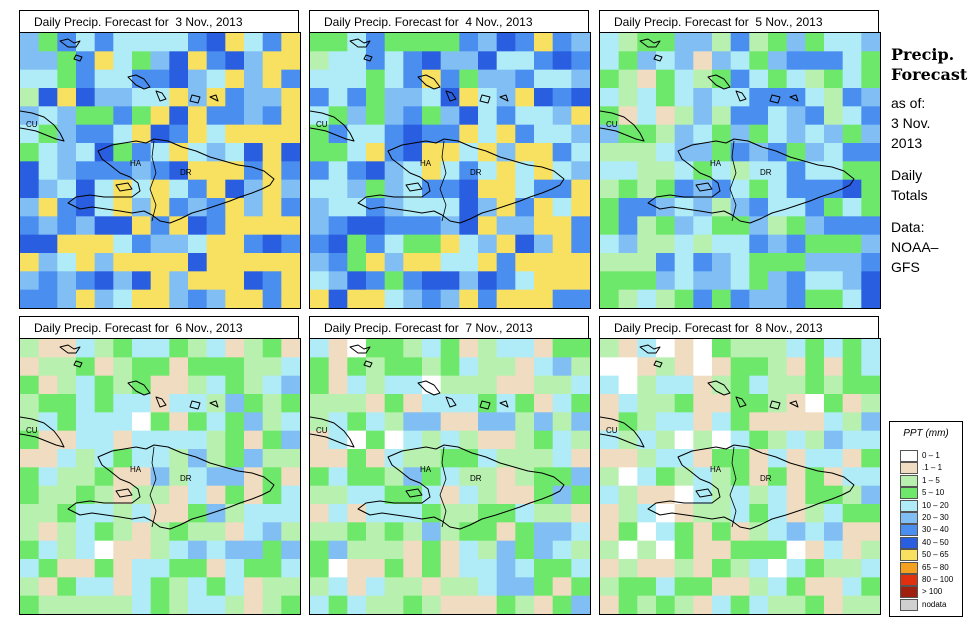 Image resolution: width=975 pixels, height=635 pixels. I want to click on hispaniola-coastline, so click(461, 181).